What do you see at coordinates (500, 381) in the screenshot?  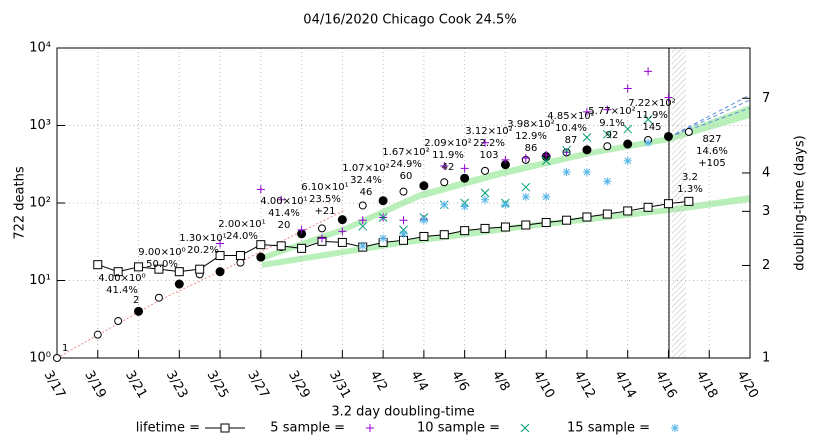 I see `x-tick-label: 4/8` at bounding box center [500, 381].